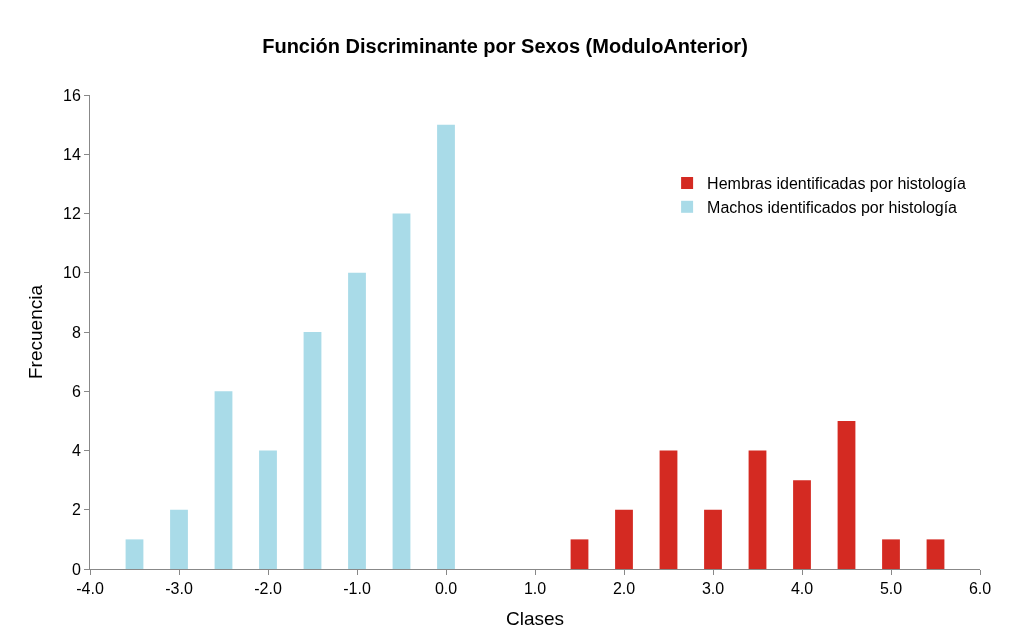  Describe the element at coordinates (268, 589) in the screenshot. I see `x-tick-label: -2.0` at that location.